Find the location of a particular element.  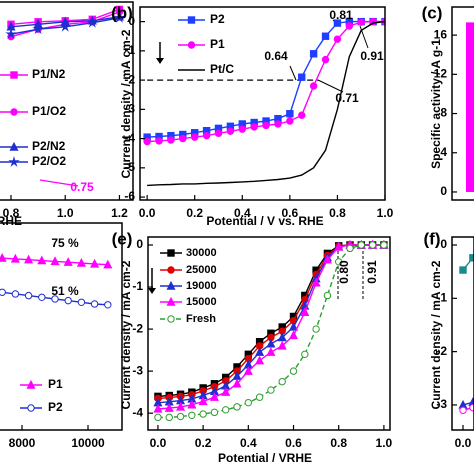

x-tick-label: 8000 is located at coordinates (22, 443).